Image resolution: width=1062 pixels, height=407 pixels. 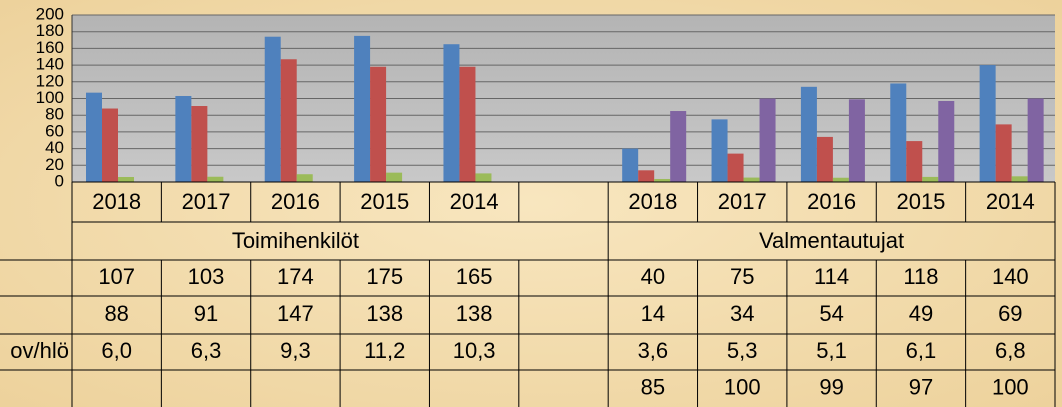 I want to click on data-label: 6,8, so click(x=1010, y=350).